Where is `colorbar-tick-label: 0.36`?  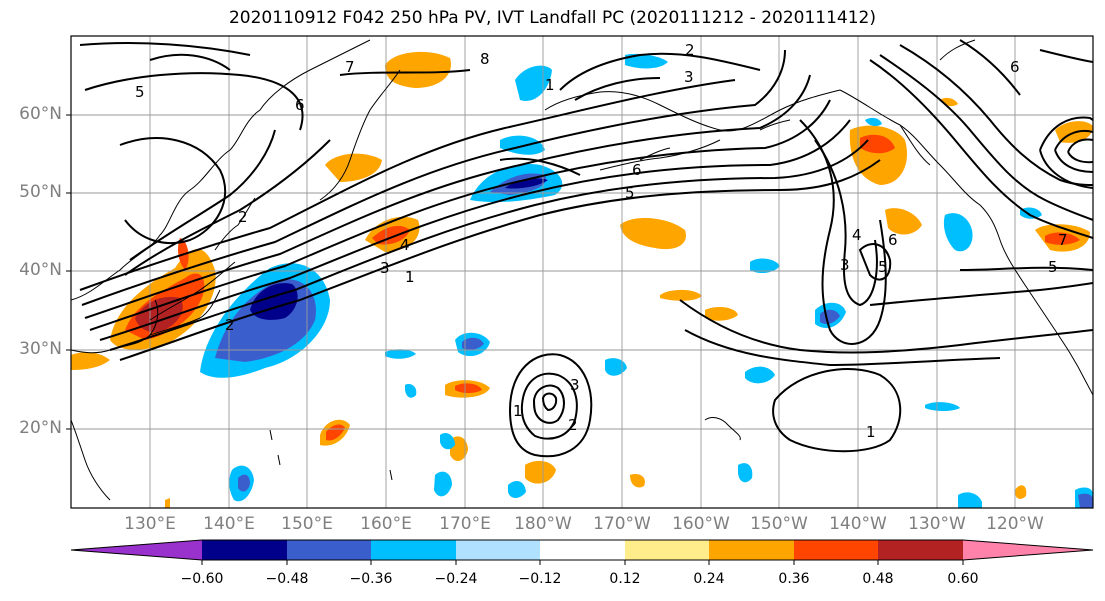 colorbar-tick-label: 0.36 is located at coordinates (794, 579).